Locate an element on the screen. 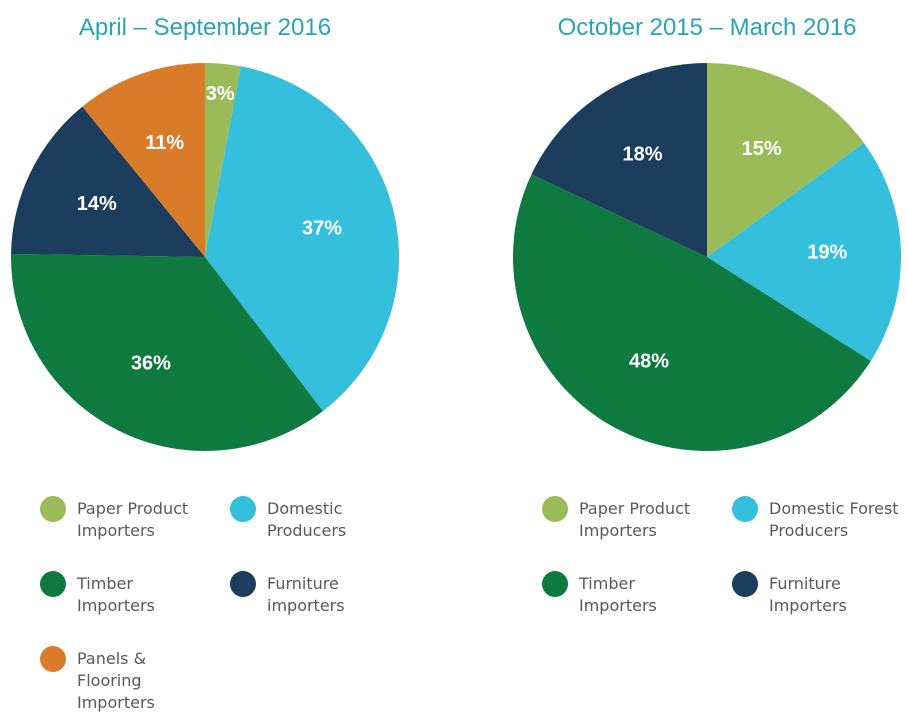  legend-label: Domestic Forest Producers is located at coordinates (834, 519).